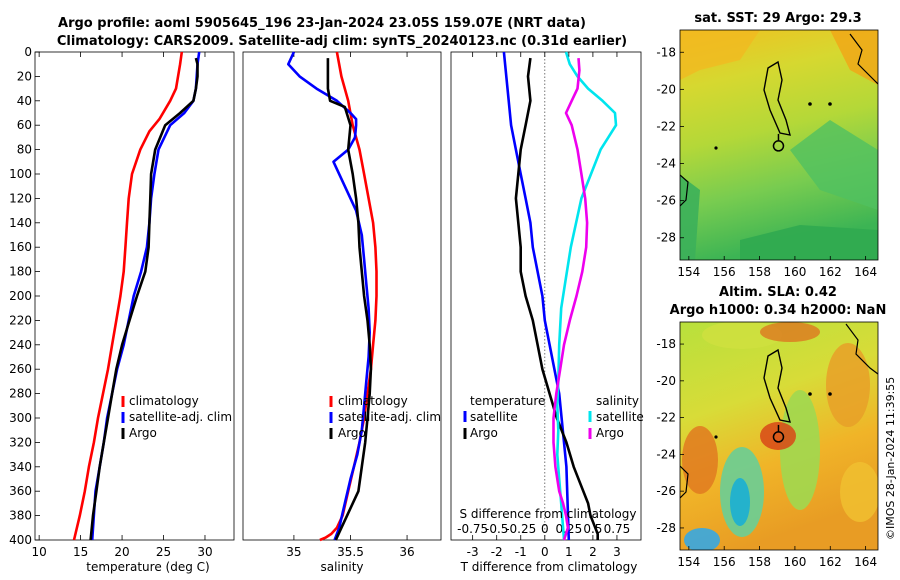  Describe the element at coordinates (548, 514) in the screenshot. I see `s-difference-label: S difference from climatology` at that location.